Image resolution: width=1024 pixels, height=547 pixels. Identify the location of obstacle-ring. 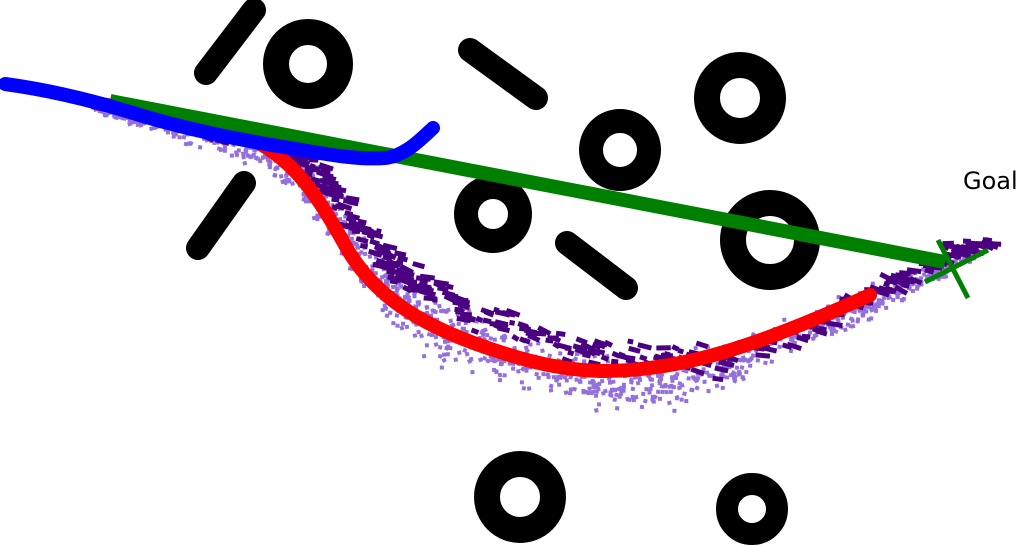
(520, 497).